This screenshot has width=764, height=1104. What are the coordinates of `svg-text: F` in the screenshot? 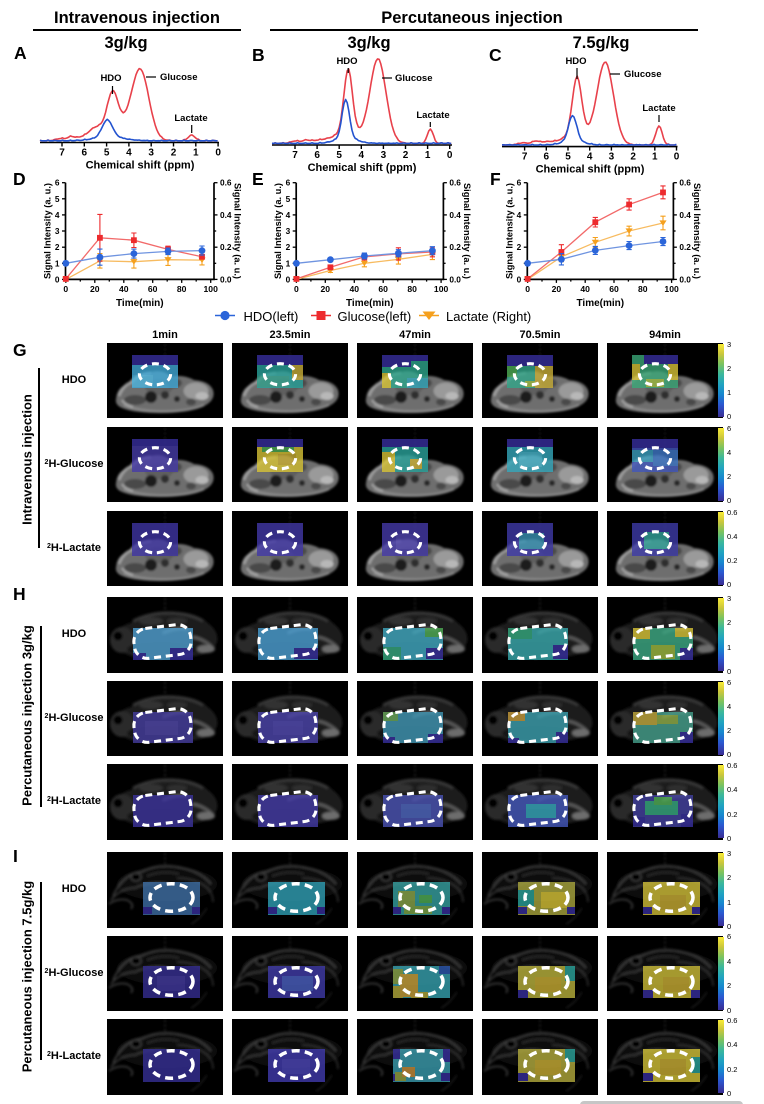 It's located at (495, 179).